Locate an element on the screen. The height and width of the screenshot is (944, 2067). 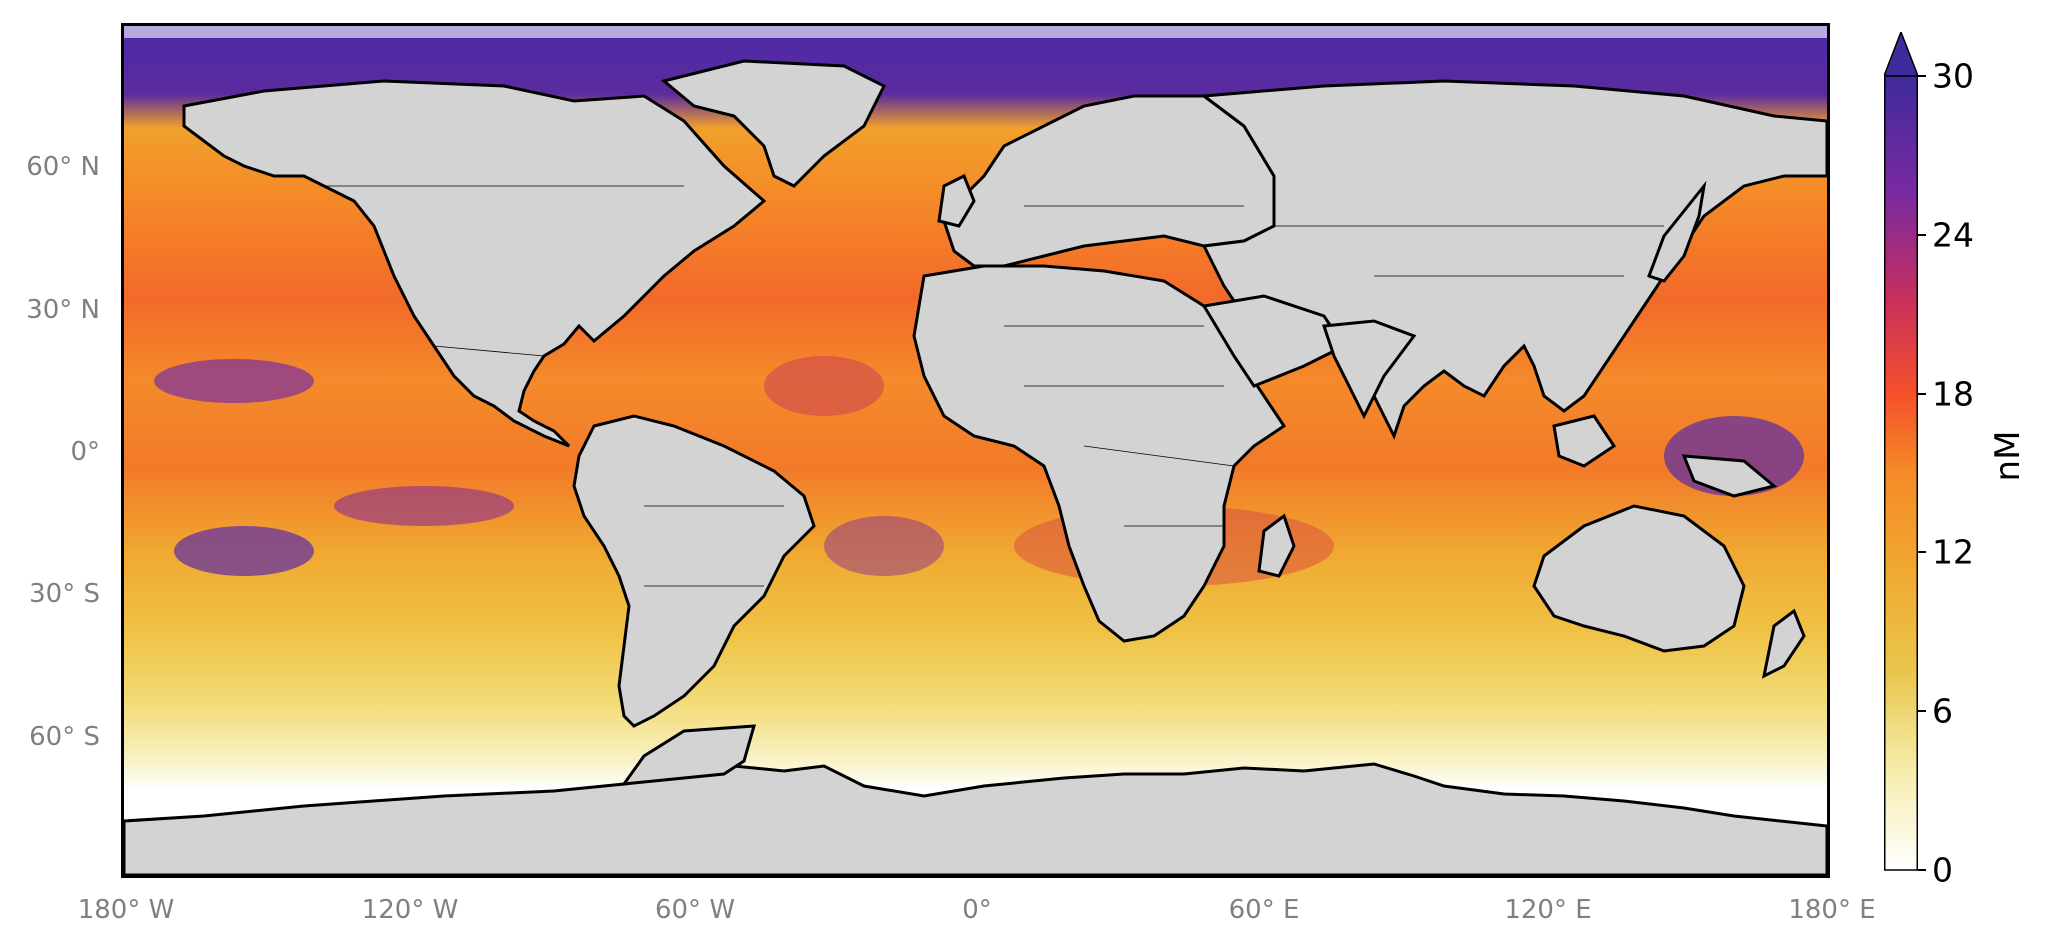
lat-label-30s: 30° S is located at coordinates (64, 594).